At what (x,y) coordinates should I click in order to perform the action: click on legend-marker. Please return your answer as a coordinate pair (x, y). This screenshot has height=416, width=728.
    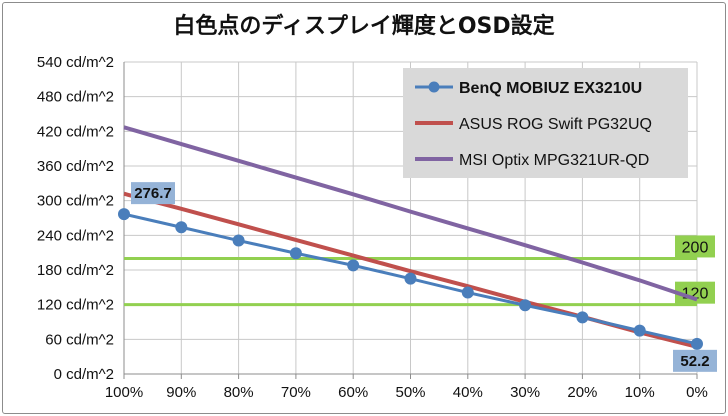
    Looking at the image, I should click on (434, 87).